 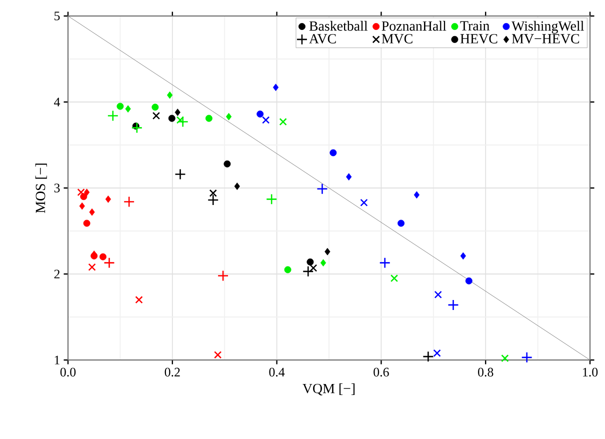 What do you see at coordinates (41, 189) in the screenshot?
I see `y-axis-title: MOS [−]` at bounding box center [41, 189].